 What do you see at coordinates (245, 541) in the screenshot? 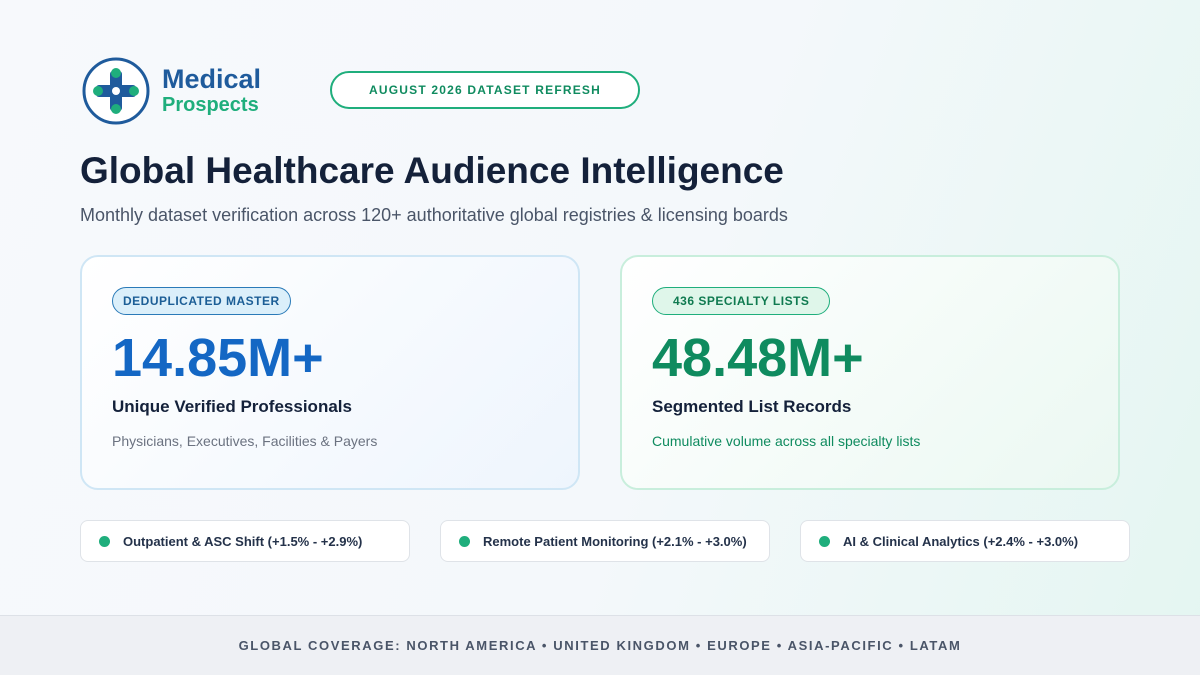
I see `trend-pill: Outpatient & ASC Shift (+1.5% - +2.9%)` at bounding box center [245, 541].